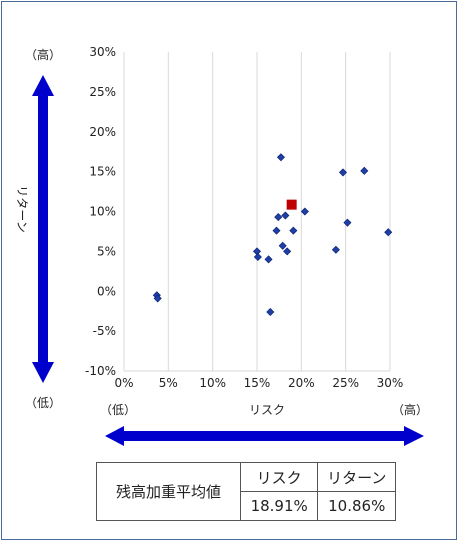 This screenshot has height=543, width=460. What do you see at coordinates (102, 52) in the screenshot?
I see `y-tick-label: 30%` at bounding box center [102, 52].